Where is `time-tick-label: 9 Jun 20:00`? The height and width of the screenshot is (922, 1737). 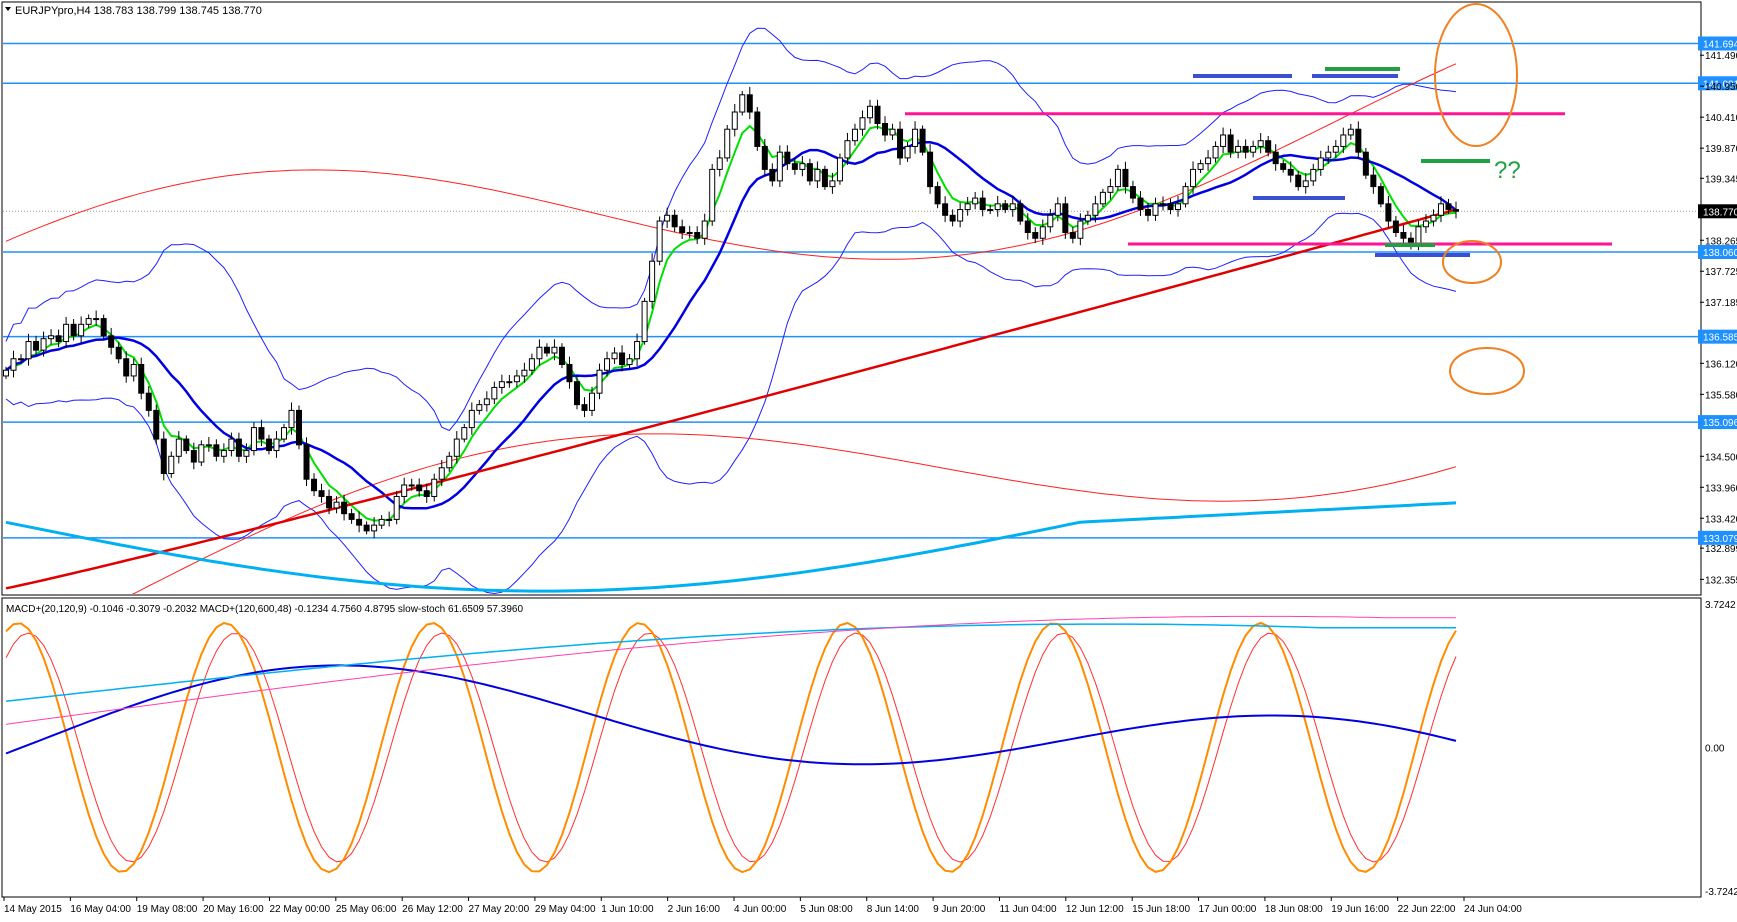 time-tick-label: 9 Jun 20:00 is located at coordinates (959, 909).